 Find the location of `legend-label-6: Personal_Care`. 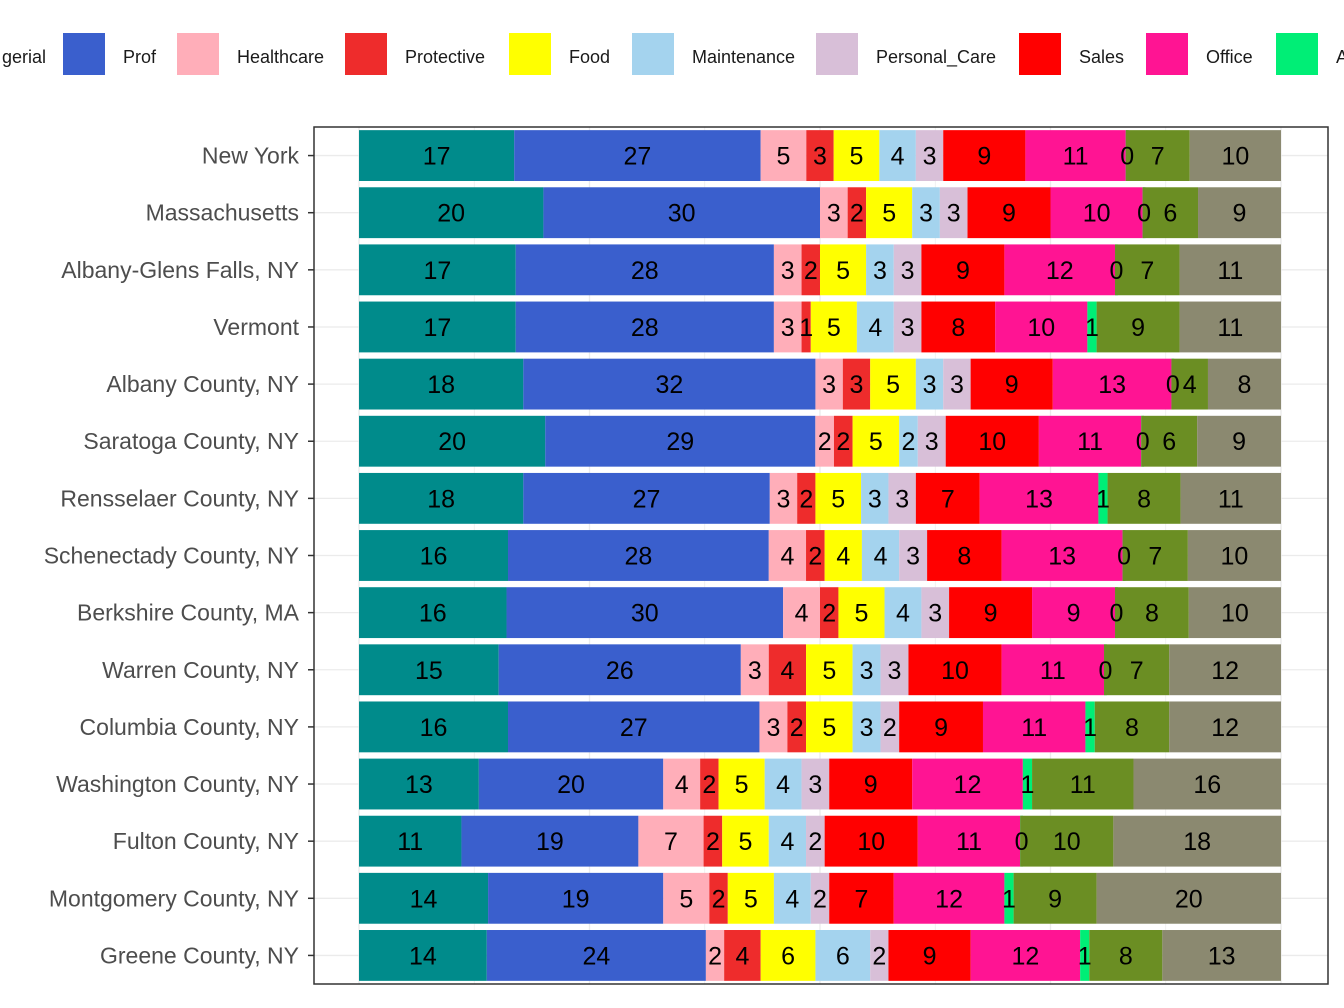

legend-label-6: Personal_Care is located at coordinates (936, 57).